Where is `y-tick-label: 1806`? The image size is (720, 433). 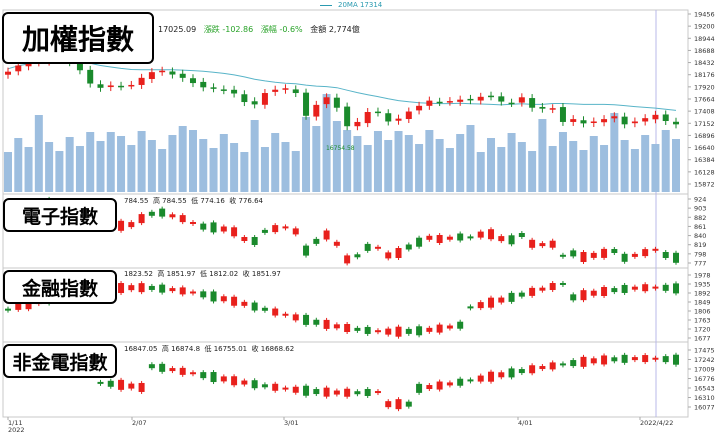
y-tick-label: 1806 is located at coordinates (702, 312).